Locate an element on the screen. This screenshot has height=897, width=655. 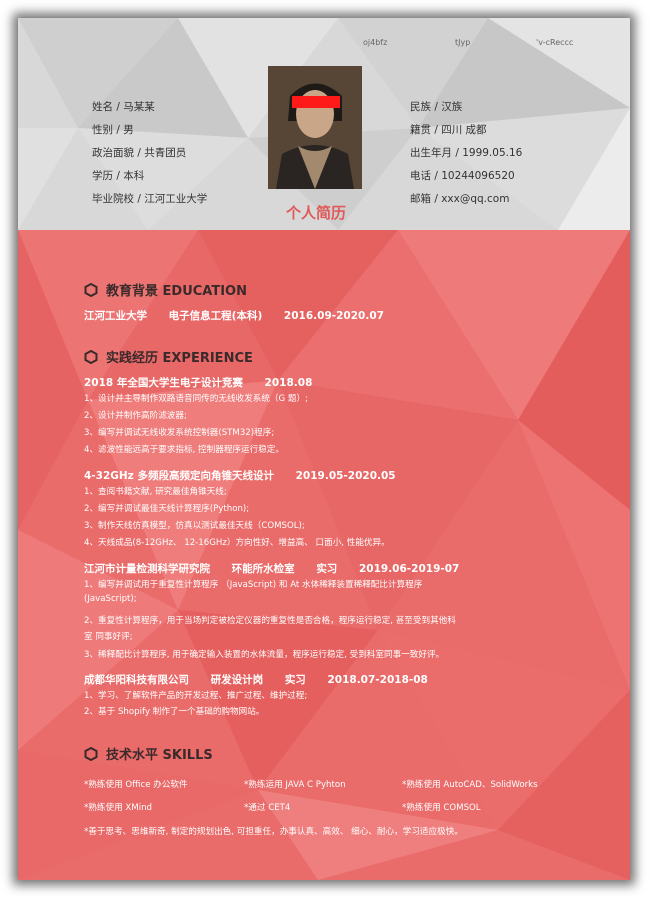
exp4-role: 实习 is located at coordinates (295, 680).